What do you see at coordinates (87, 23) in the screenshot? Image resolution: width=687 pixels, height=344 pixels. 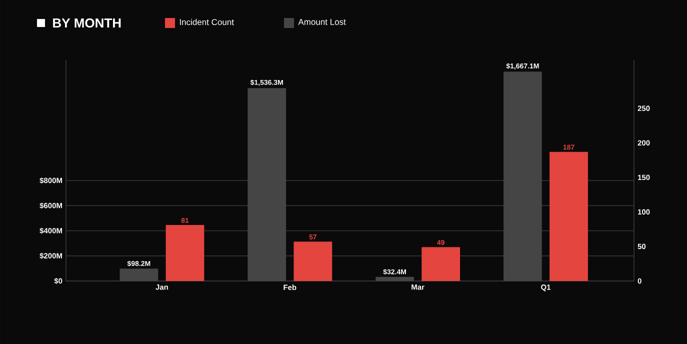 I see `chart-title: BY MONTH` at bounding box center [87, 23].